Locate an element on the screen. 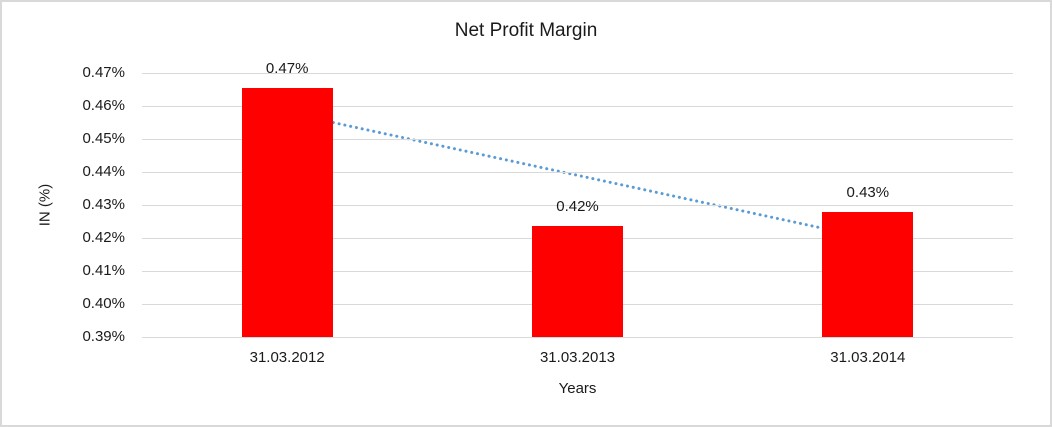 The height and width of the screenshot is (427, 1052). y-tick-label: 0.42% is located at coordinates (103, 237).